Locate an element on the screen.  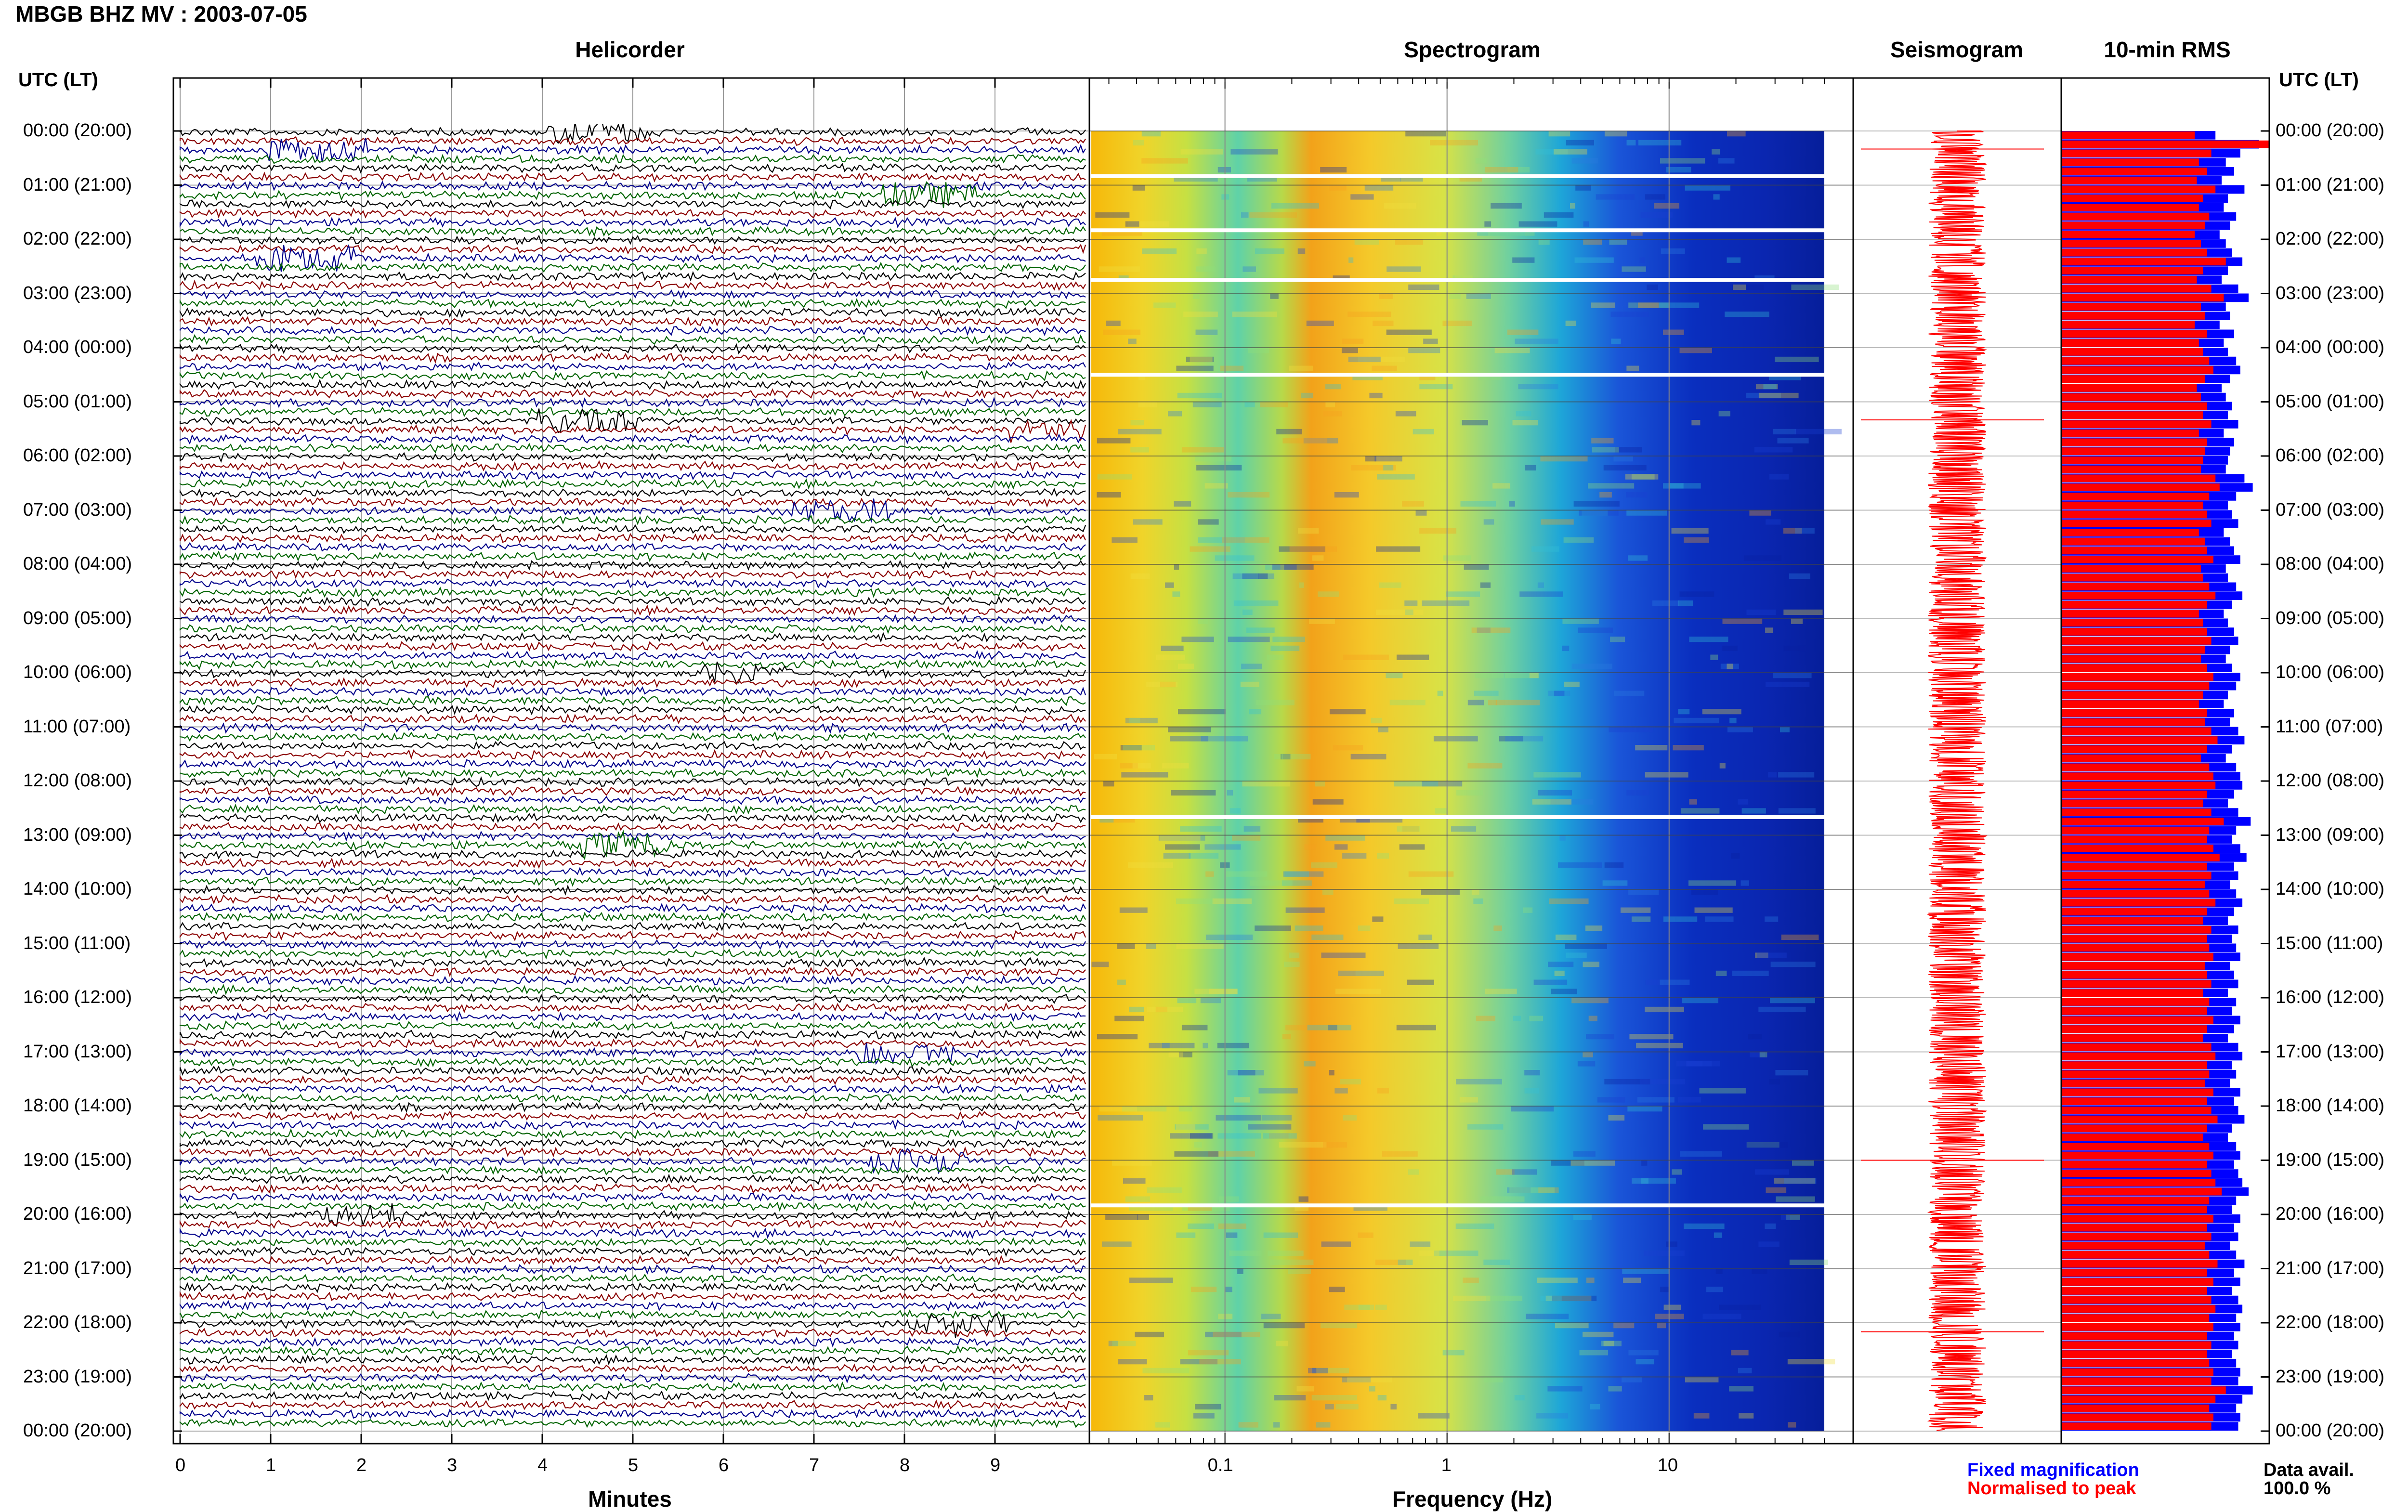
time-label-right: 01:00 (21:00) is located at coordinates (2330, 184).